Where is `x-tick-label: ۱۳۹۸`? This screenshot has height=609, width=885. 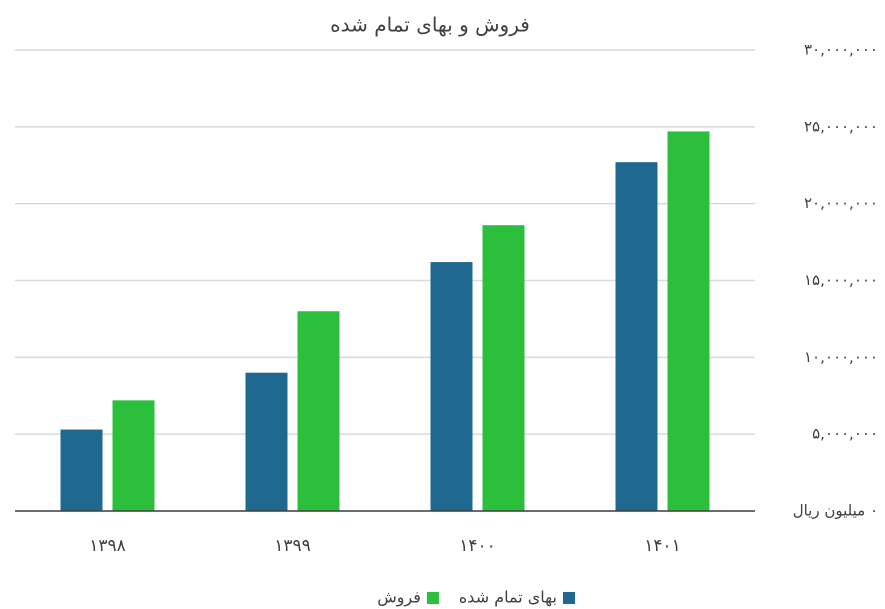 x-tick-label: ۱۳۹۸ is located at coordinates (107, 546).